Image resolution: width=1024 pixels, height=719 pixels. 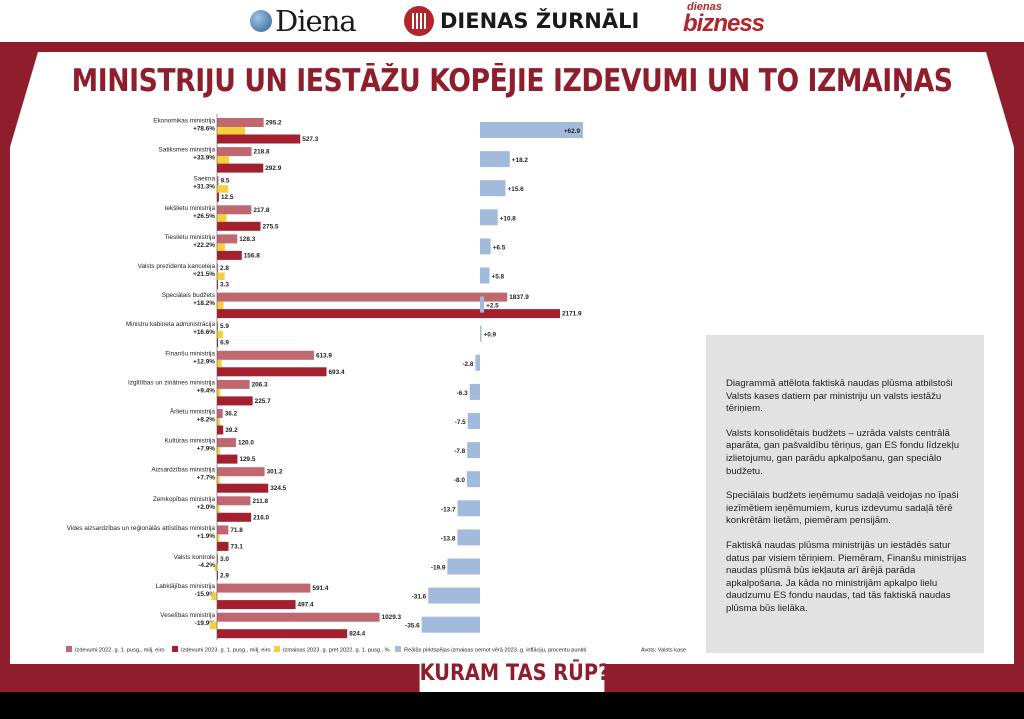 I want to click on value-label-2023: 527.3, so click(x=310, y=139).